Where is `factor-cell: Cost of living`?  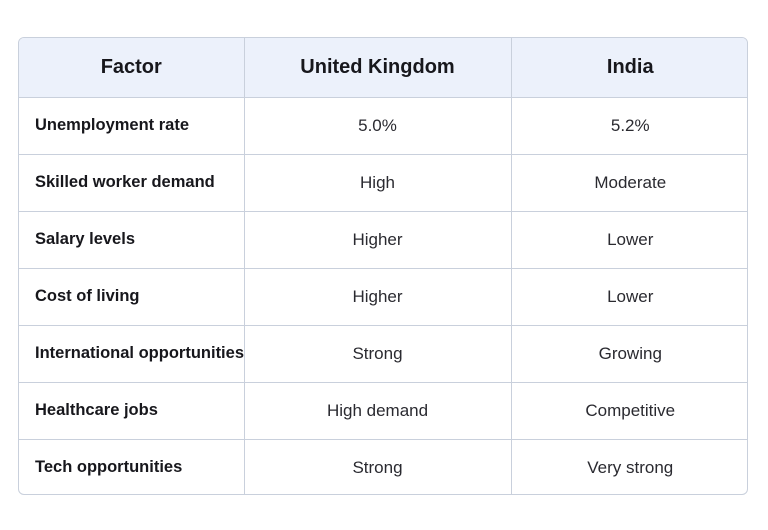
factor-cell: Cost of living is located at coordinates (132, 297).